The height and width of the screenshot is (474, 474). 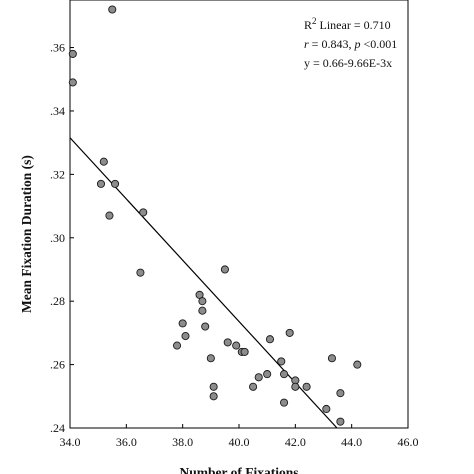 I want to click on x-tick-label: 38.0, so click(x=182, y=442).